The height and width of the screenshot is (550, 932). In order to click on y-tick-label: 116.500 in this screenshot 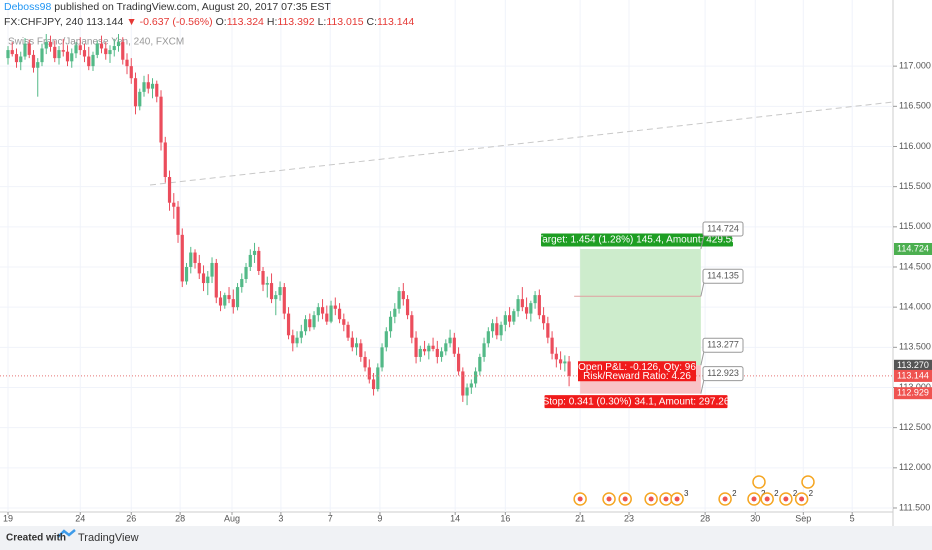, I will do `click(915, 106)`.